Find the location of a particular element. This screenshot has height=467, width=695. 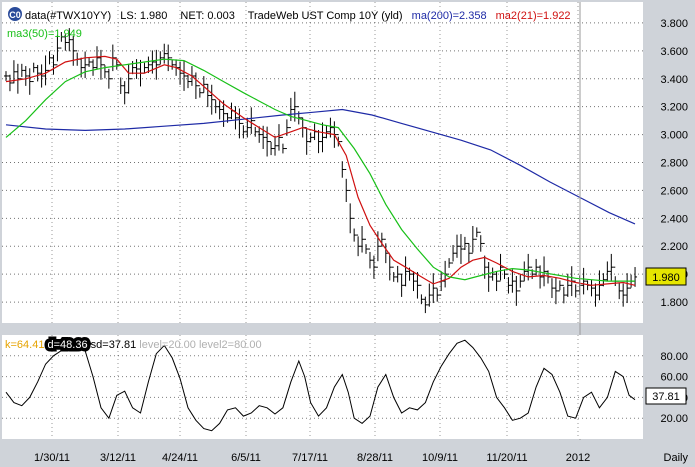

instrument-name: TradeWeb UST Comp 10Y (yld) is located at coordinates (325, 16).